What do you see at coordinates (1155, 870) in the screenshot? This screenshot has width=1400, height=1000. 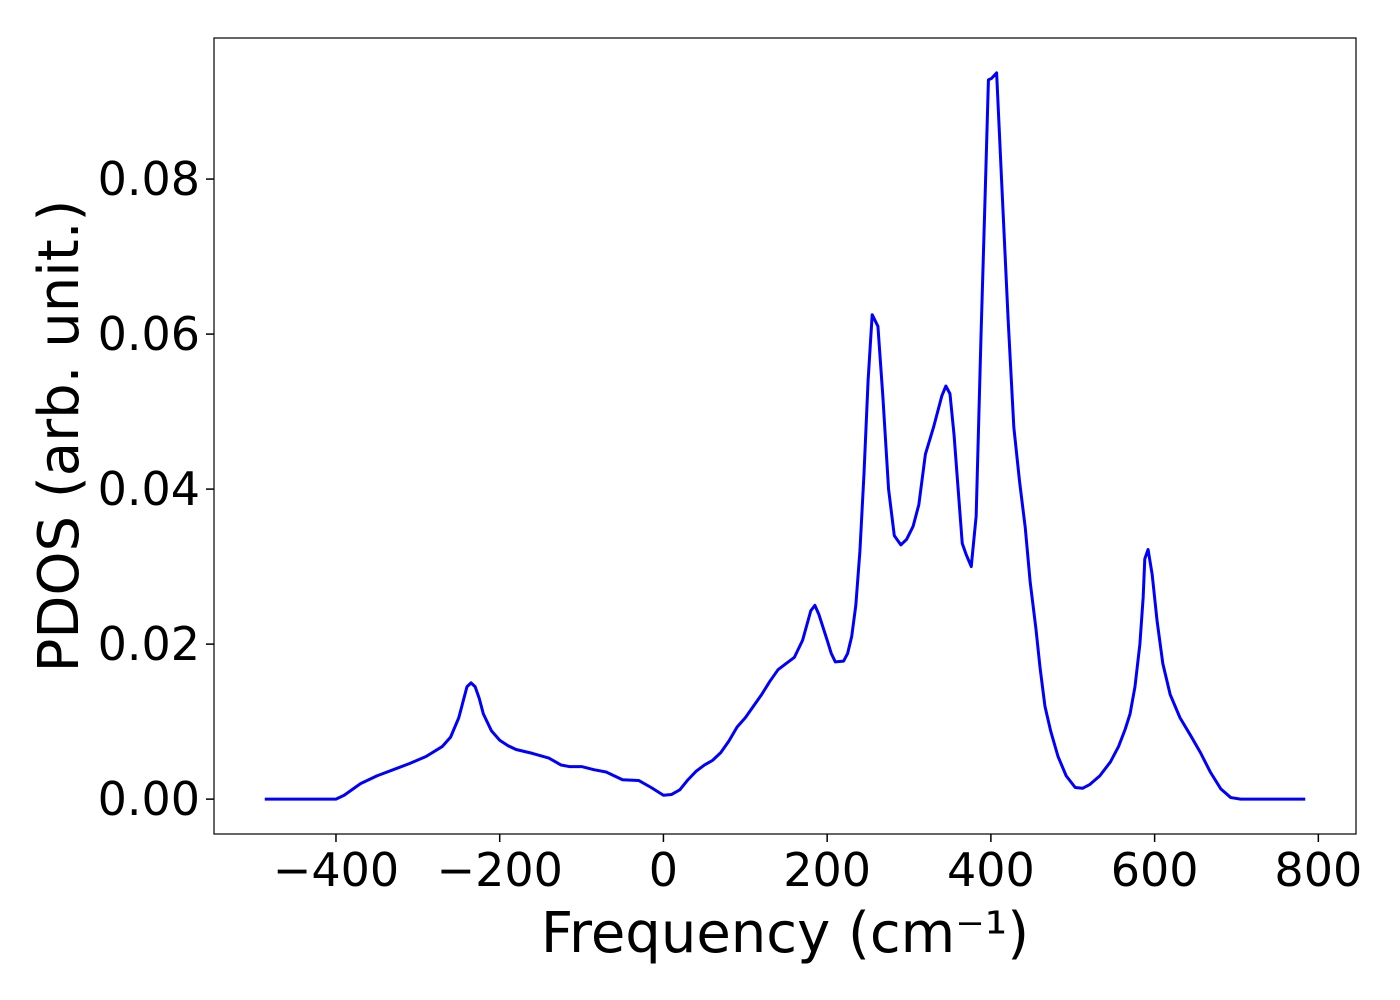 I see `x-tick-label: 600` at bounding box center [1155, 870].